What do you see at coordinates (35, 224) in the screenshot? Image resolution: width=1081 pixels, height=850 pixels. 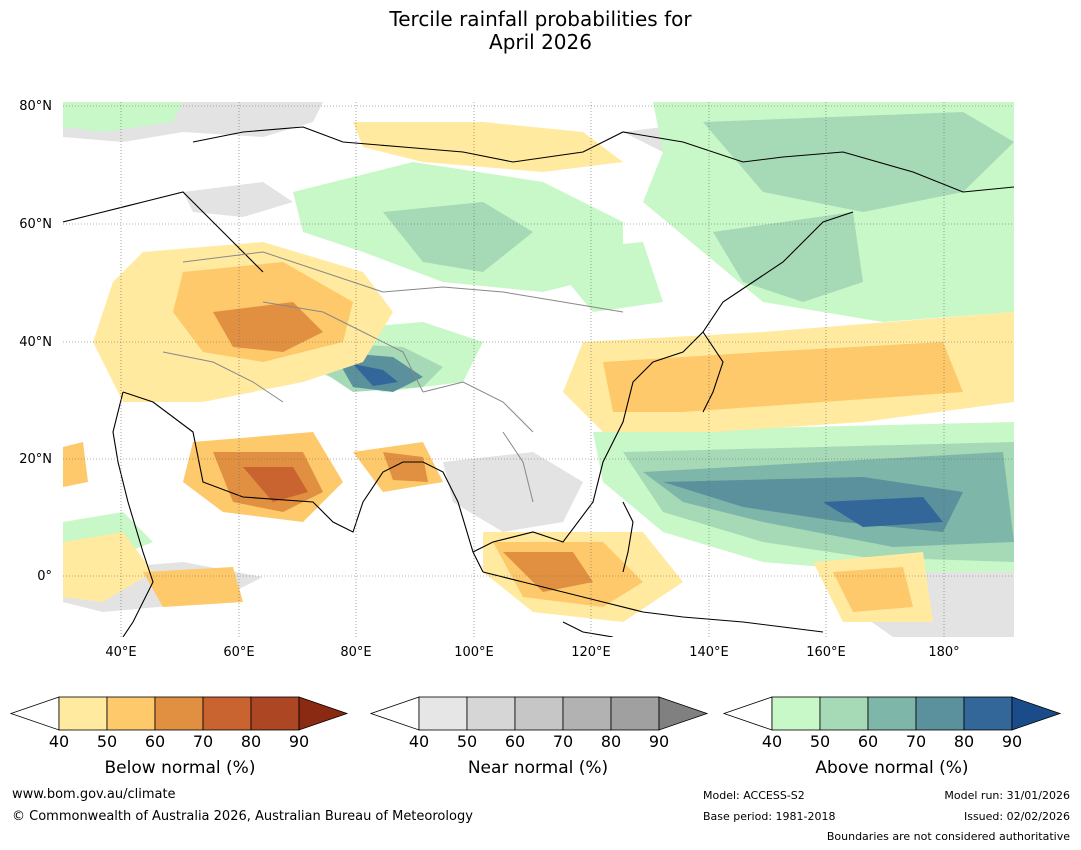 I see `lat-label-60n: 60°N` at bounding box center [35, 224].